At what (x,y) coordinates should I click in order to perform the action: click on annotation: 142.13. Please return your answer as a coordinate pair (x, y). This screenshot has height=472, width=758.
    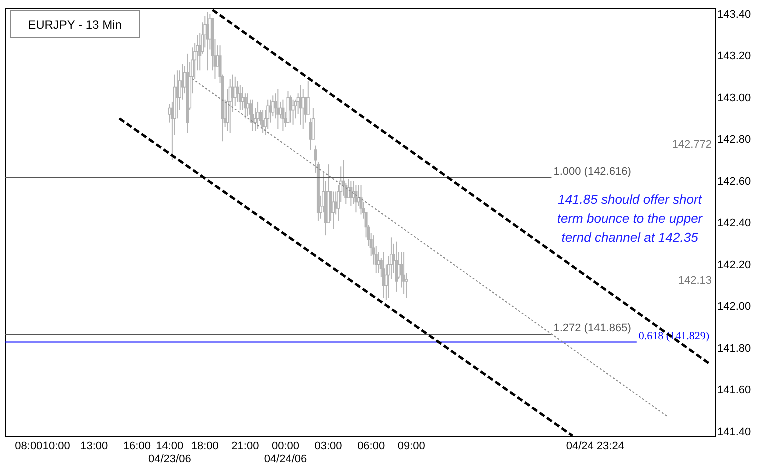
    Looking at the image, I should click on (695, 281).